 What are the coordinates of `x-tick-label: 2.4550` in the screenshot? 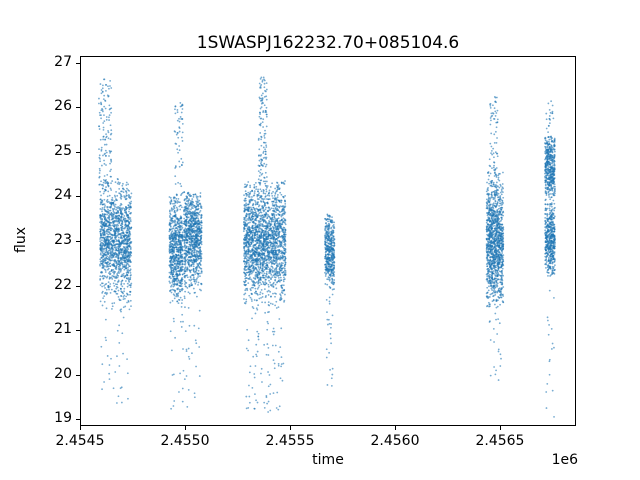 It's located at (185, 441).